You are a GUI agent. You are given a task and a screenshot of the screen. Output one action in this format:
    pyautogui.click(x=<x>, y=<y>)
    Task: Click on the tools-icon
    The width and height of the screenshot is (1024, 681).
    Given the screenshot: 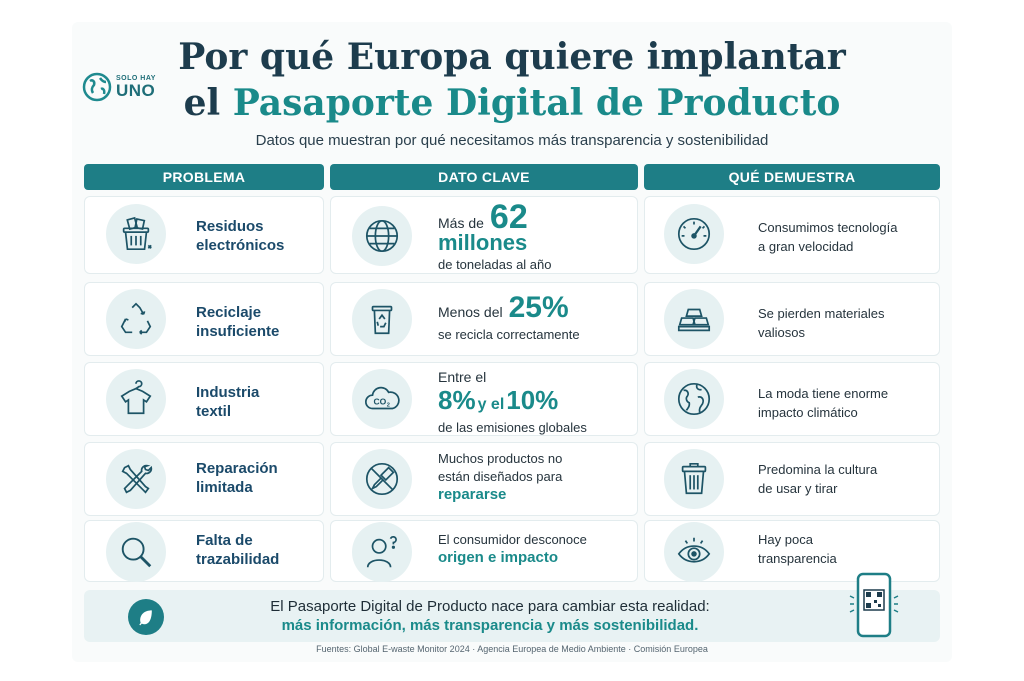 What is the action you would take?
    pyautogui.click(x=136, y=479)
    